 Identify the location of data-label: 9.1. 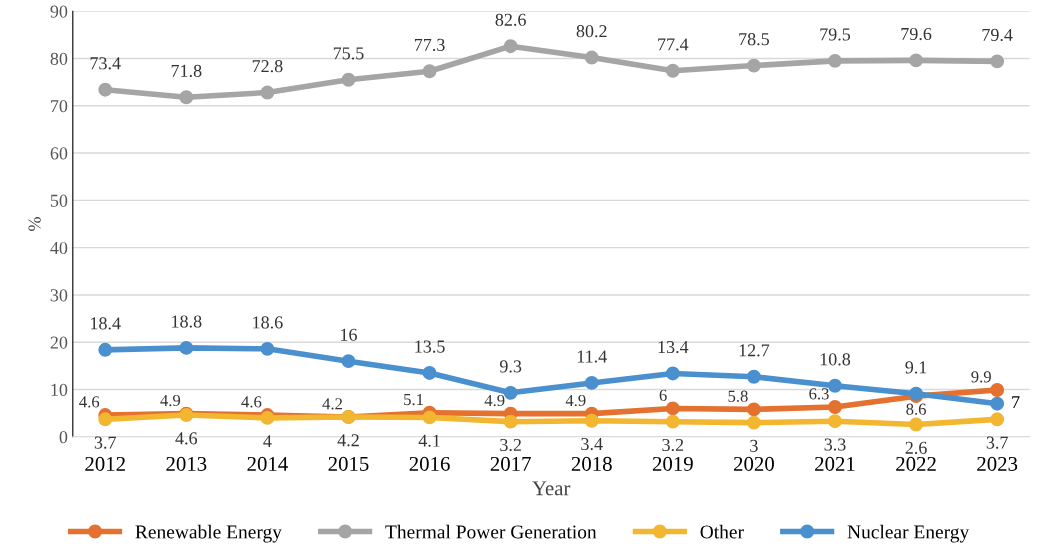
(916, 367).